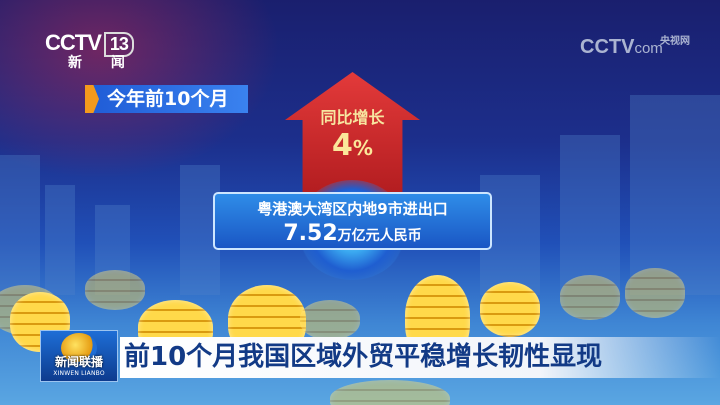 The height and width of the screenshot is (405, 720). Describe the element at coordinates (92, 99) in the screenshot. I see `chevron-icon` at that location.